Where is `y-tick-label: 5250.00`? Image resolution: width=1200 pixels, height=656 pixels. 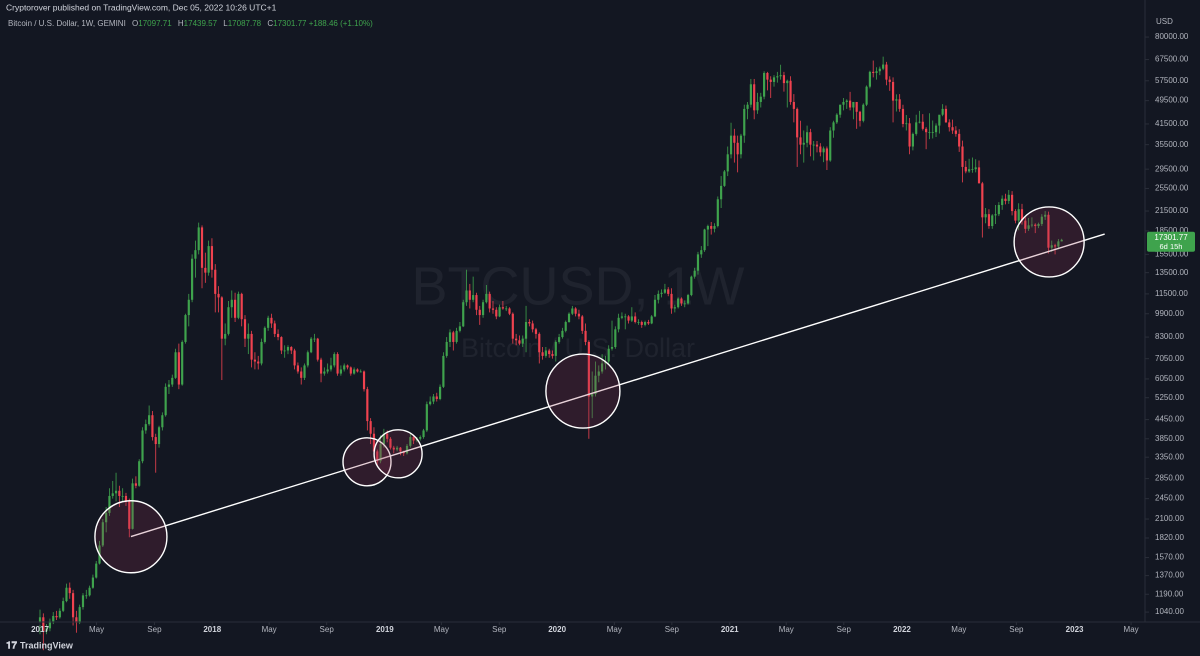
y-tick-label: 5250.00 is located at coordinates (1169, 397).